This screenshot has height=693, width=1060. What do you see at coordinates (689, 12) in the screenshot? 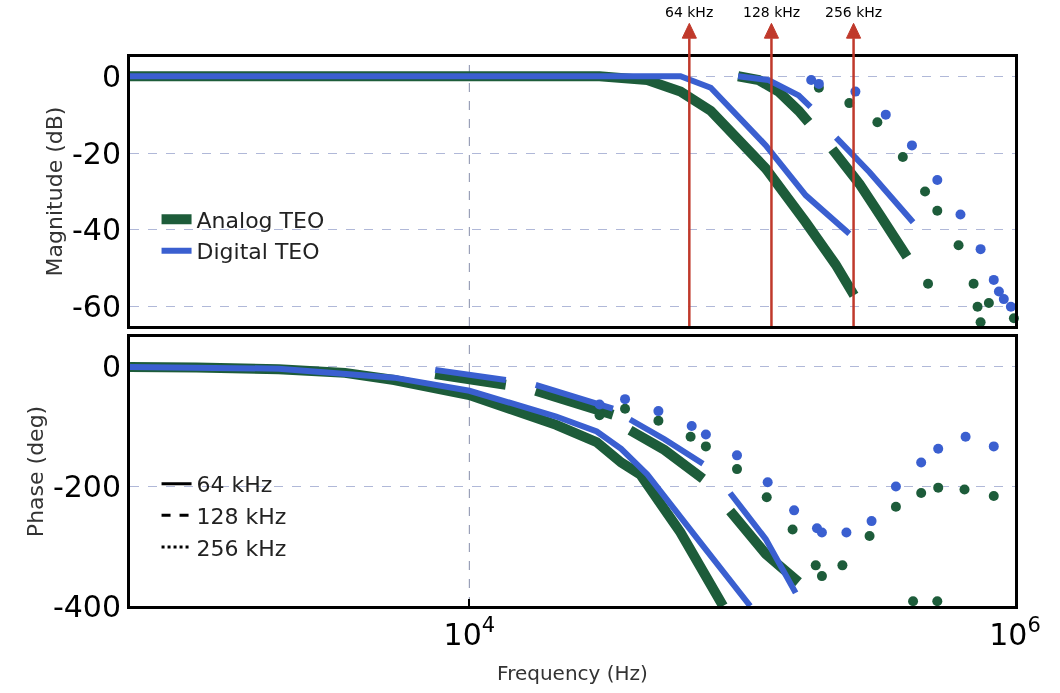
I see `ref-line-label: 64 kHz` at bounding box center [689, 12].